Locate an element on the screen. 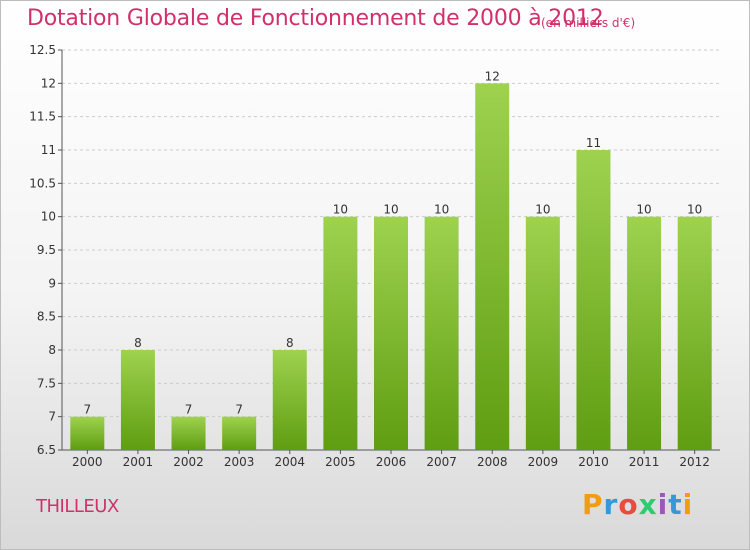  x-tick-label: 2000 is located at coordinates (87, 462).